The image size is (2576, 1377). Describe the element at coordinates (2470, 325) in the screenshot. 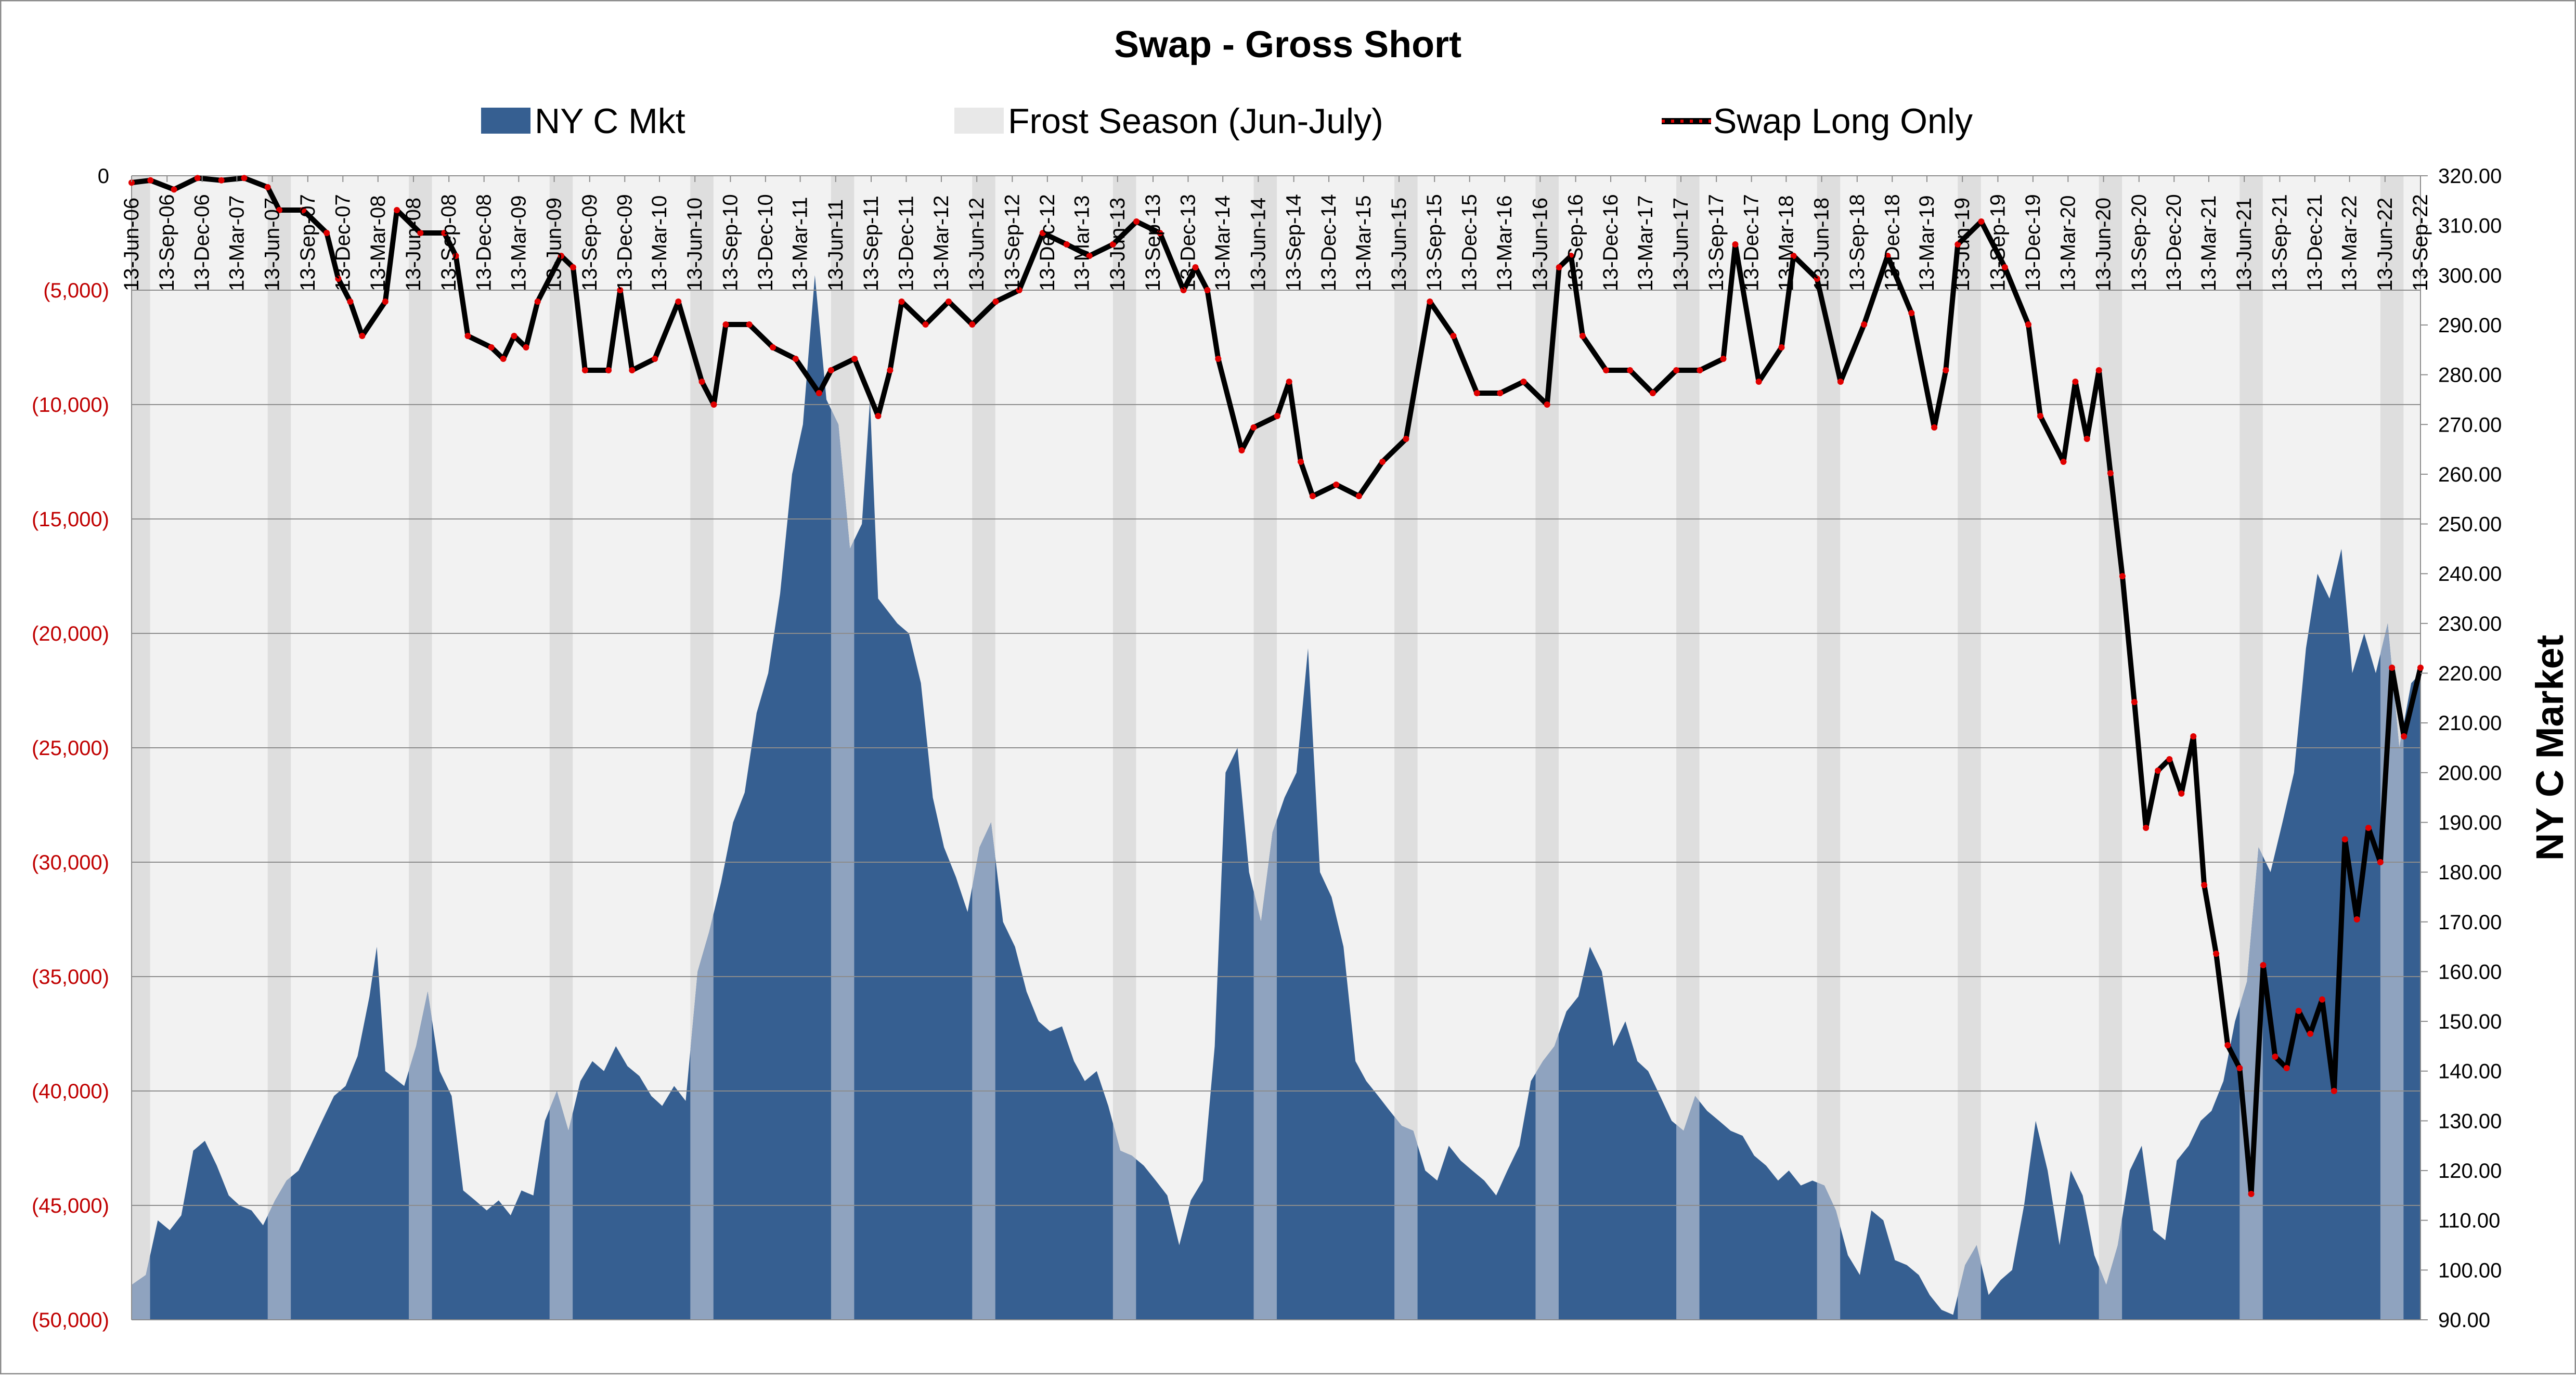

I see `right-axis-tick-label: 290.00` at that location.